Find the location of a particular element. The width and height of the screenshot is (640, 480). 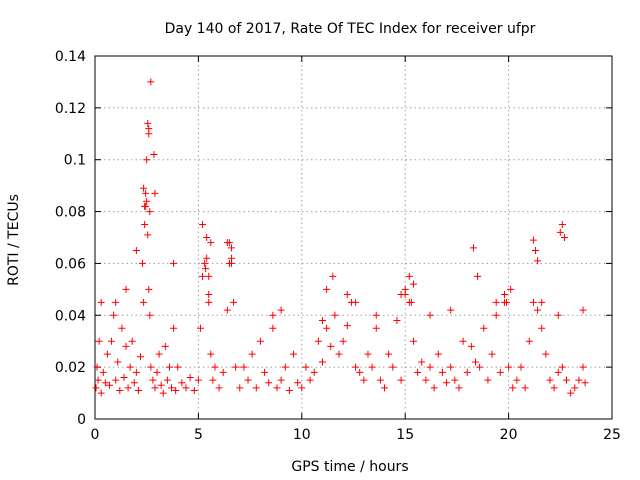

x-tick-label: 20 is located at coordinates (509, 435).